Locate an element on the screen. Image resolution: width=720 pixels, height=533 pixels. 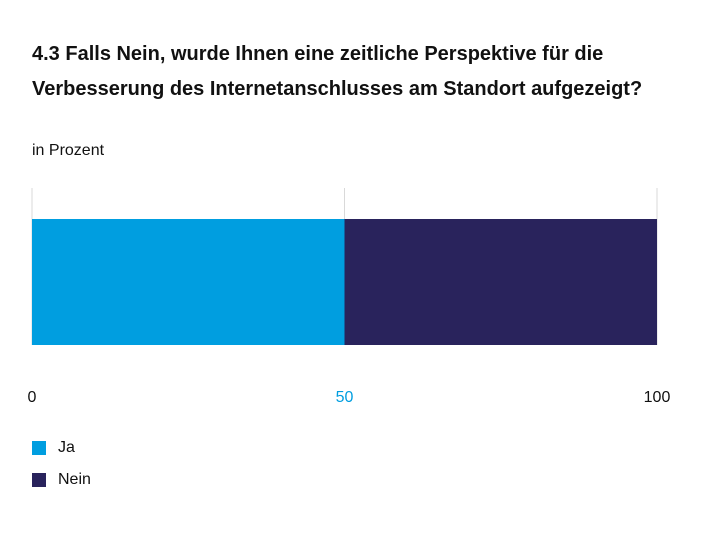
legend-item-ja: Ja is located at coordinates (61, 448).